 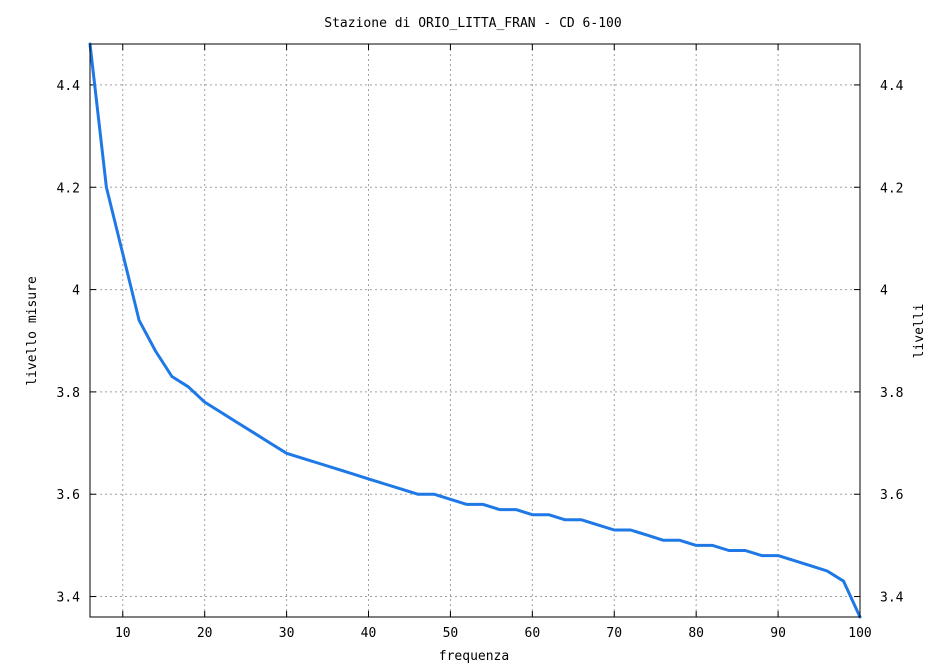 What do you see at coordinates (68, 188) in the screenshot?
I see `y-tick-label-left: 4.2` at bounding box center [68, 188].